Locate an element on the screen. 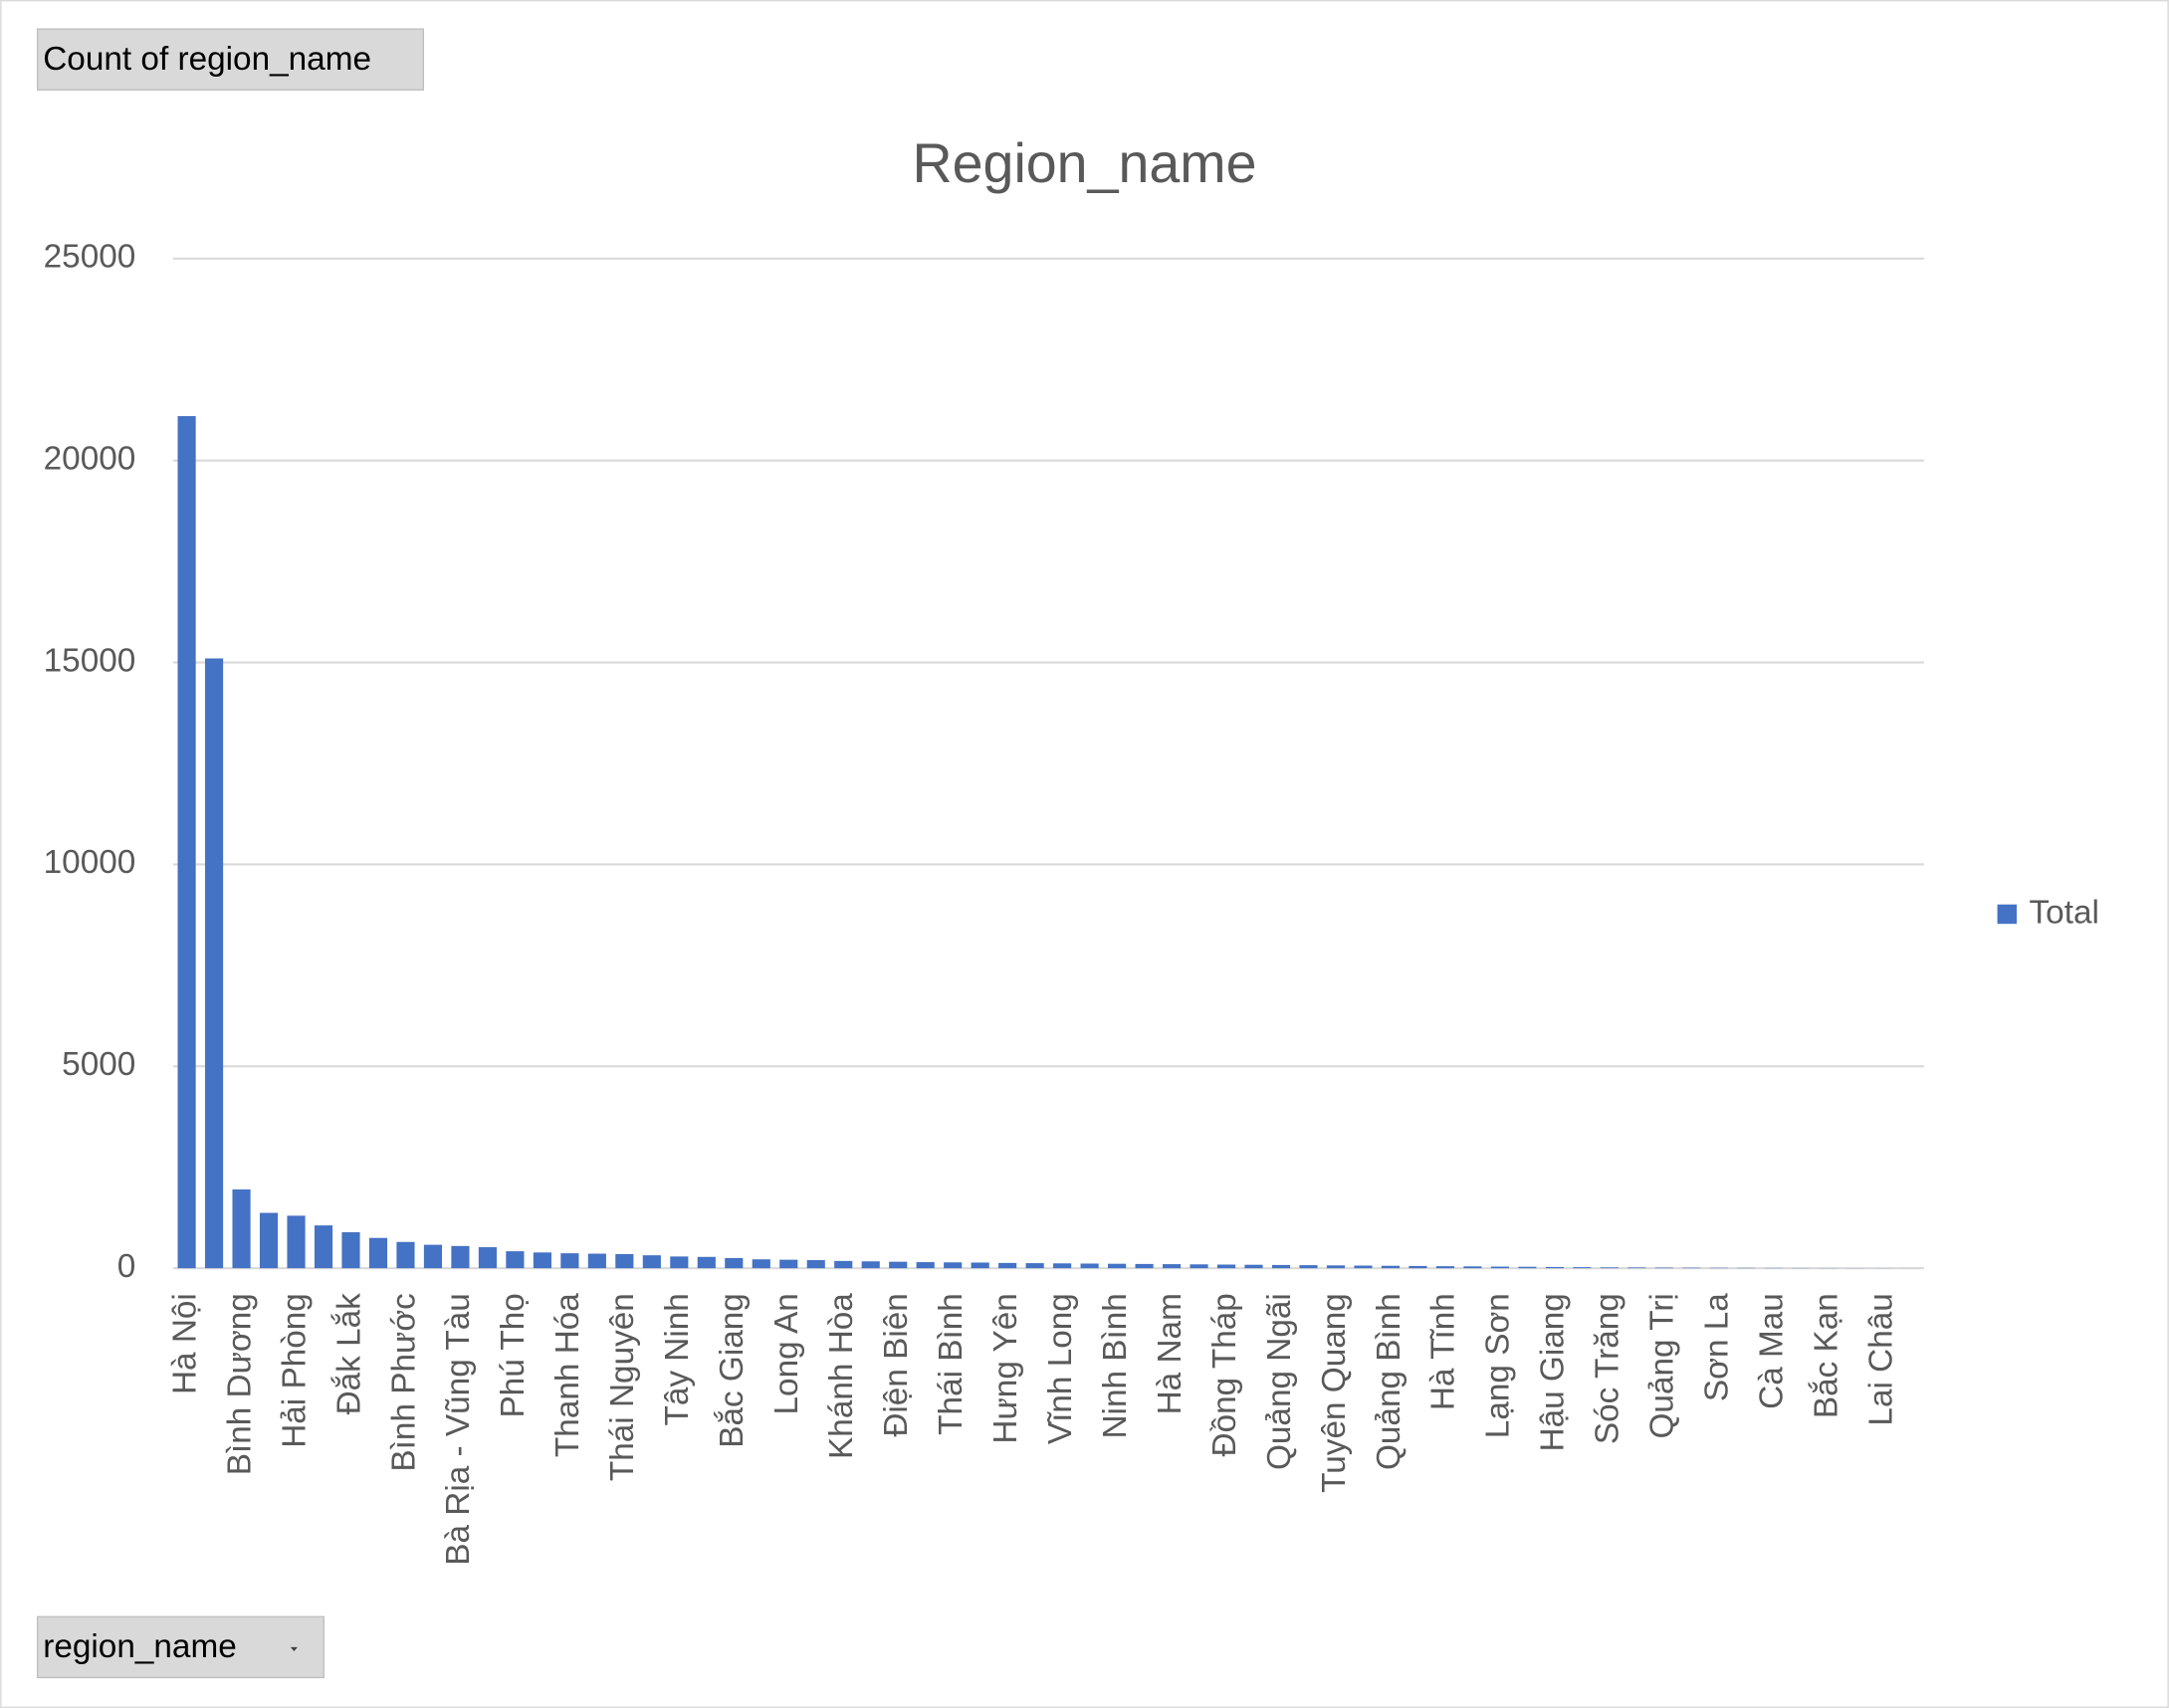 The image size is (2169, 1708). x-tick-label: Bắc Kạn is located at coordinates (1826, 1355).